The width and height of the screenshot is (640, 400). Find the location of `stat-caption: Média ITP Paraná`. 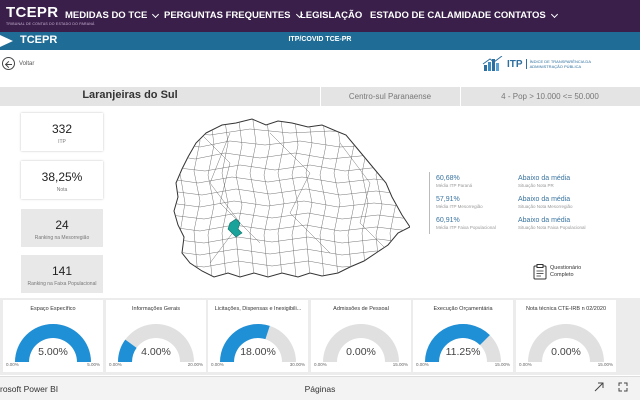

stat-caption: Média ITP Paraná is located at coordinates (454, 185).